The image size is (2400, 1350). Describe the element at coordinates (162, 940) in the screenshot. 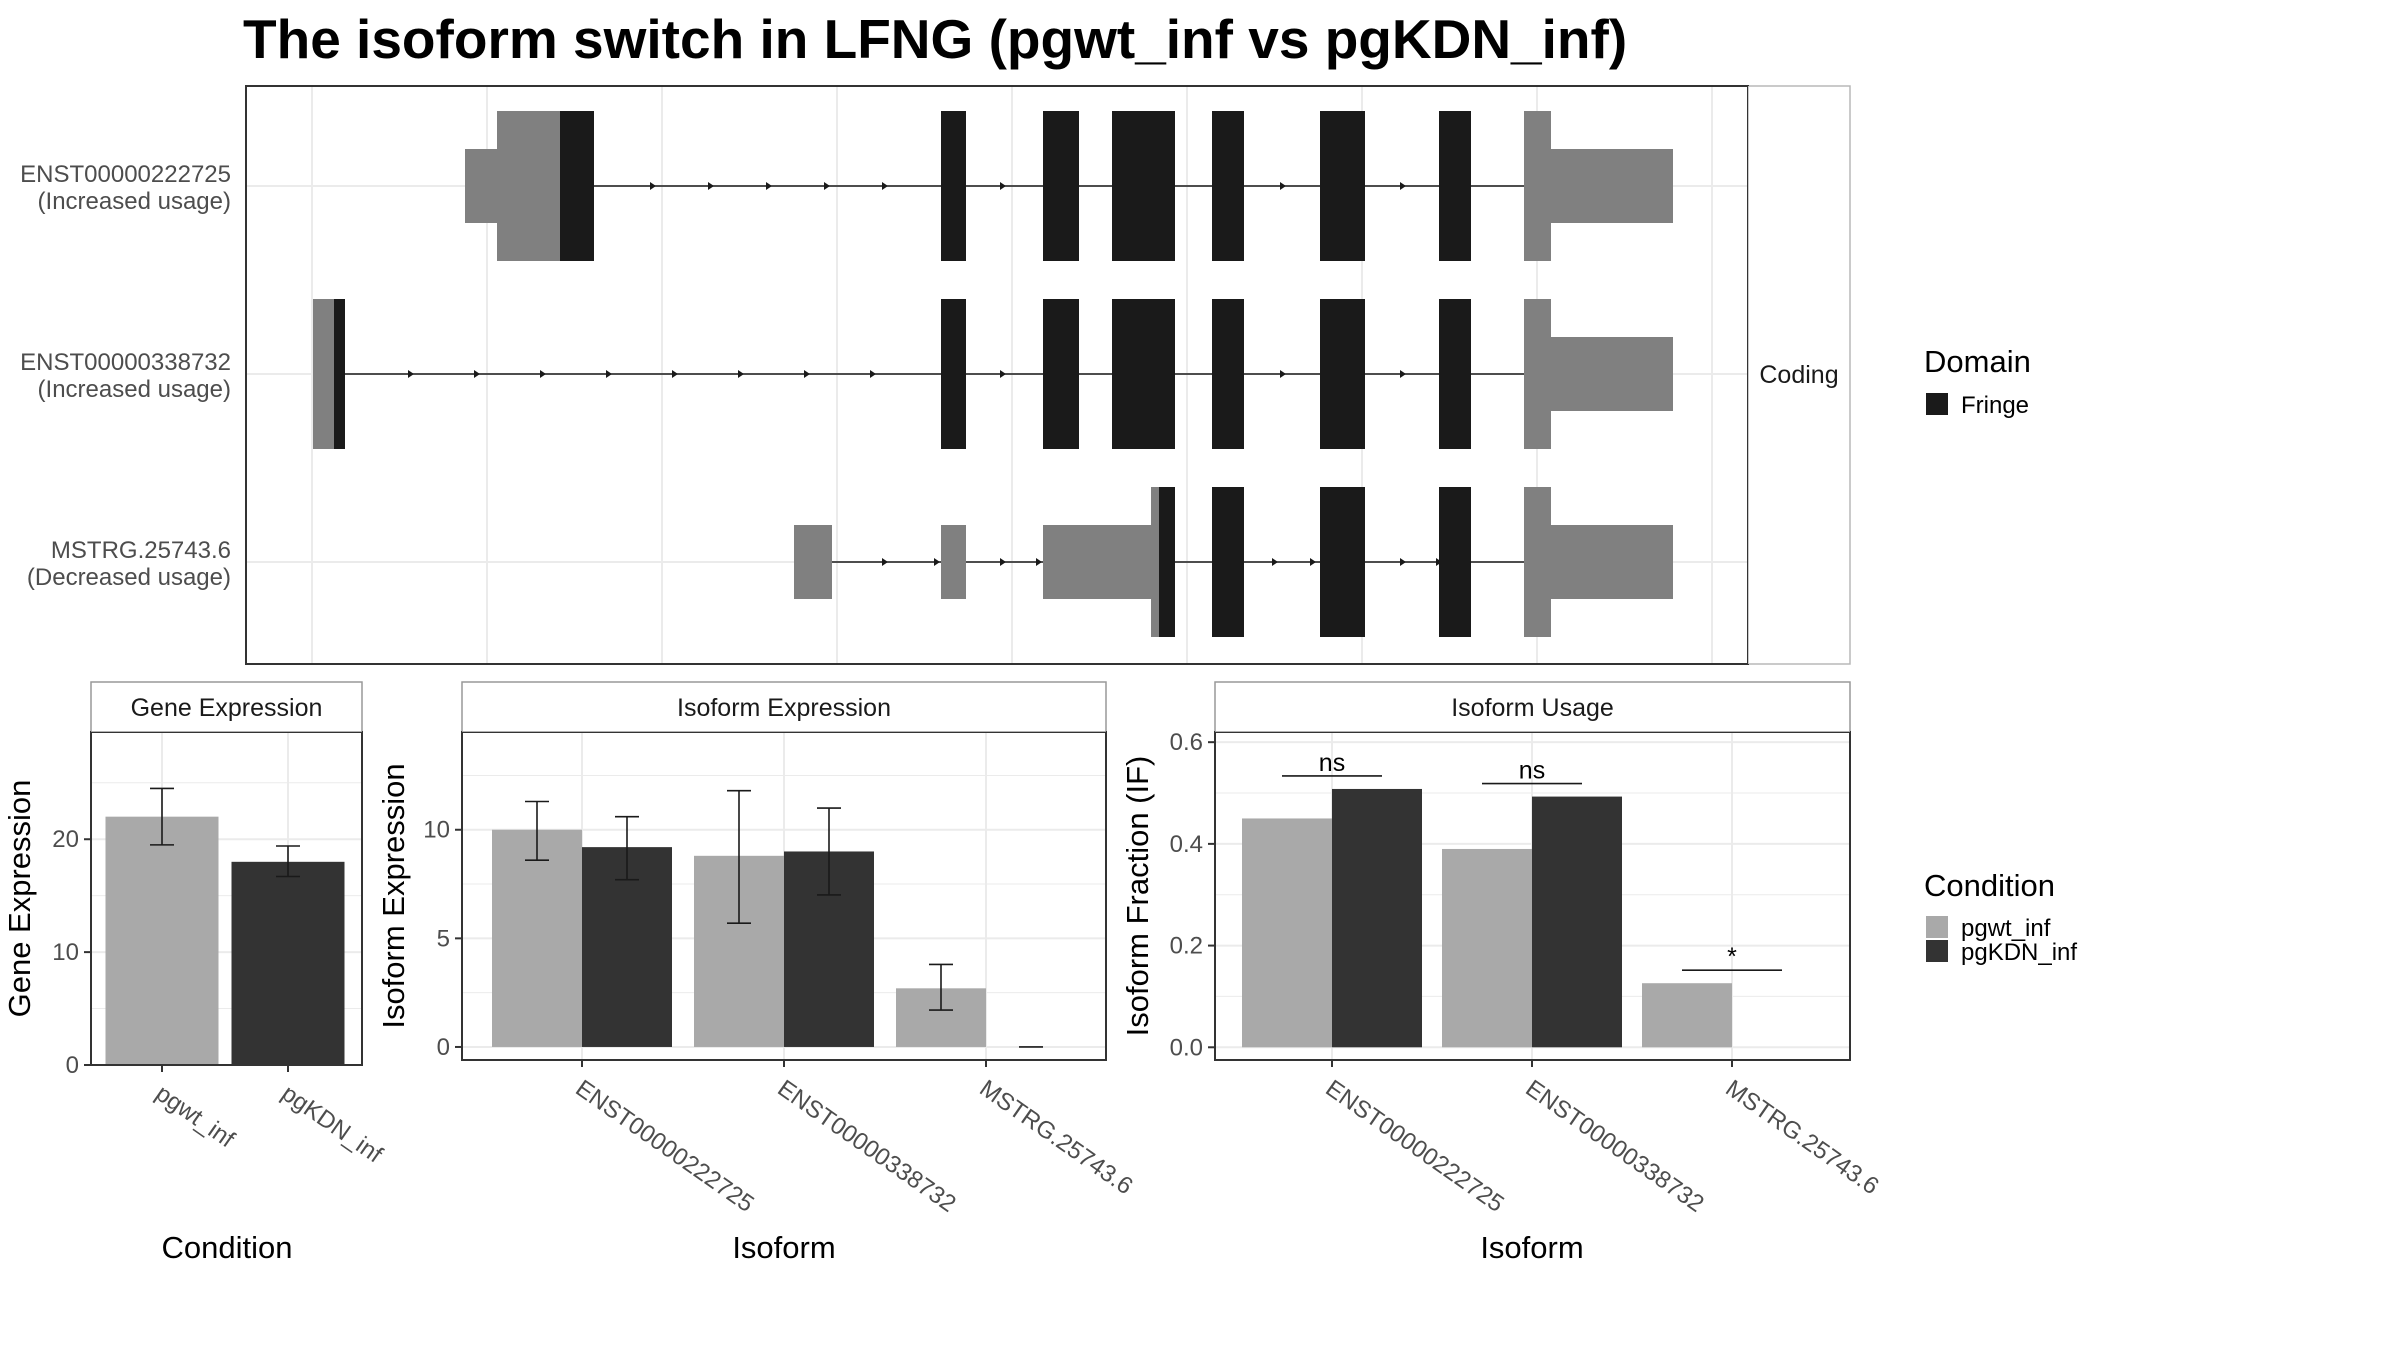

I see `bar-pgwt_inf` at that location.